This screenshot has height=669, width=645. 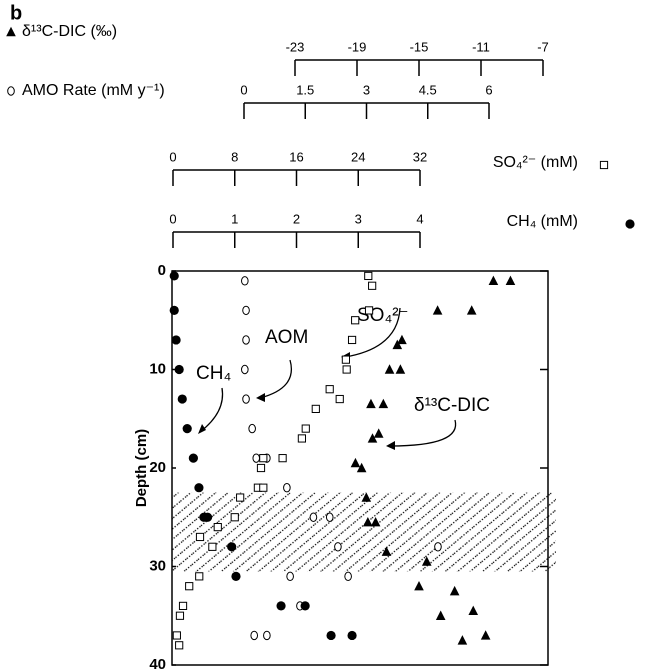 I want to click on x-tick-label: 24, so click(x=358, y=156).